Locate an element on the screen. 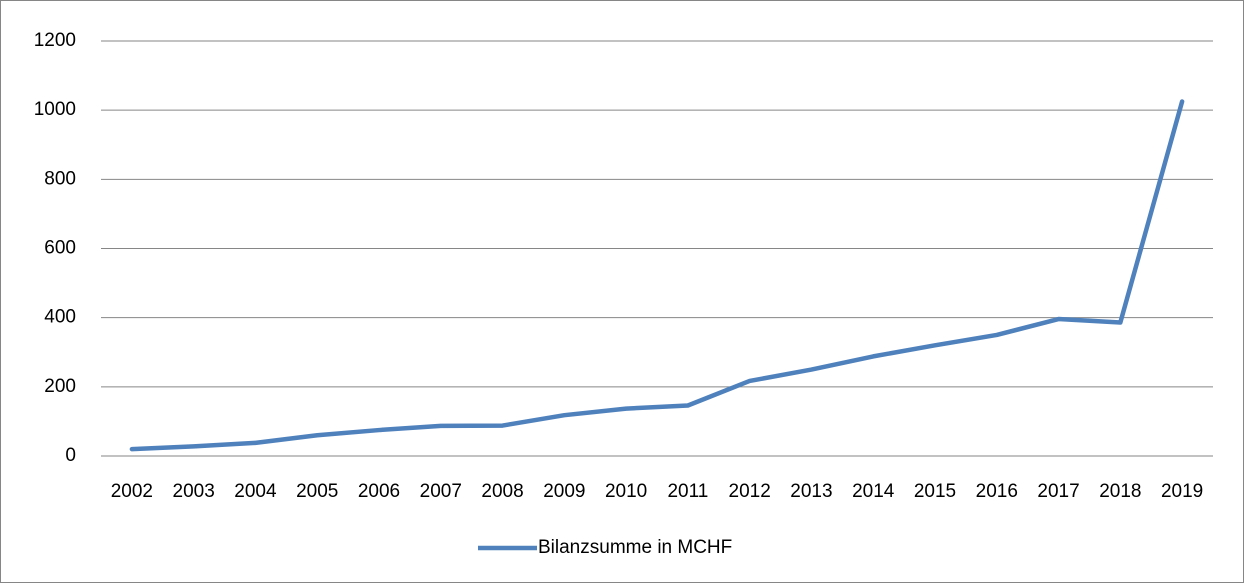 The image size is (1244, 583). x-tick-label: 2005 is located at coordinates (317, 491).